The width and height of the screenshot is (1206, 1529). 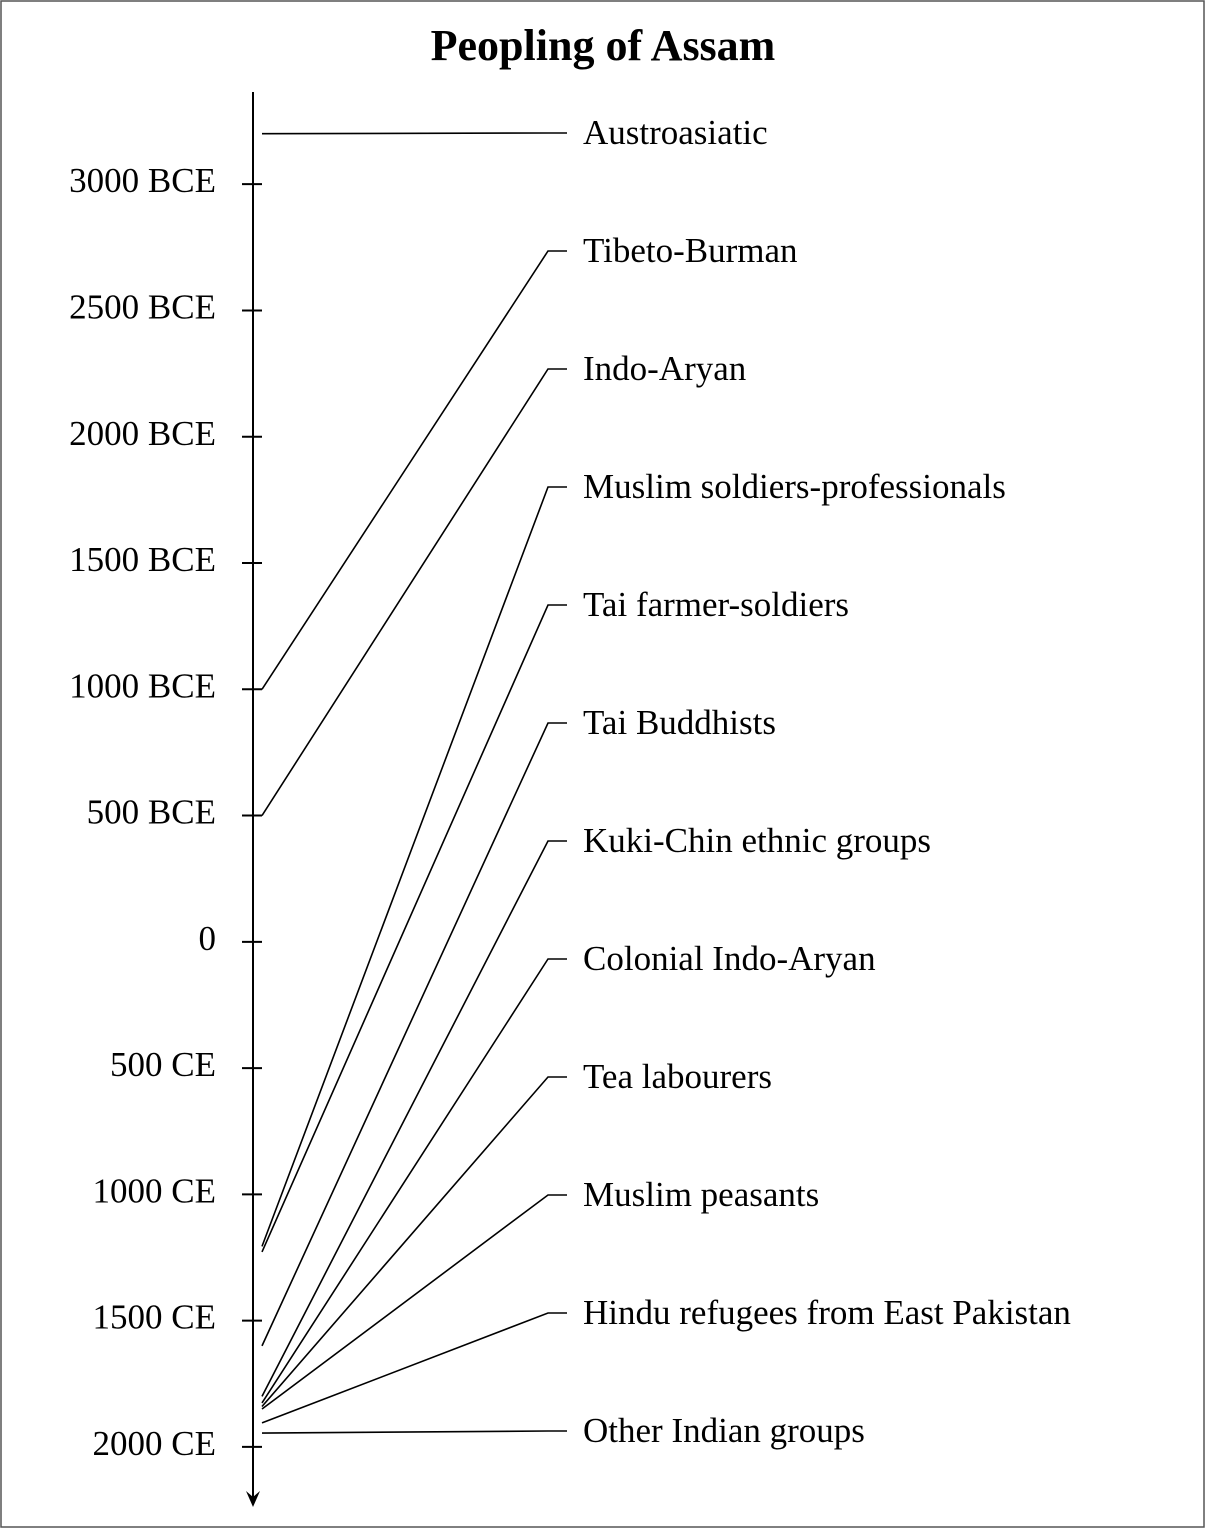 I want to click on y-tick-label: 2500 BCE, so click(x=142, y=306).